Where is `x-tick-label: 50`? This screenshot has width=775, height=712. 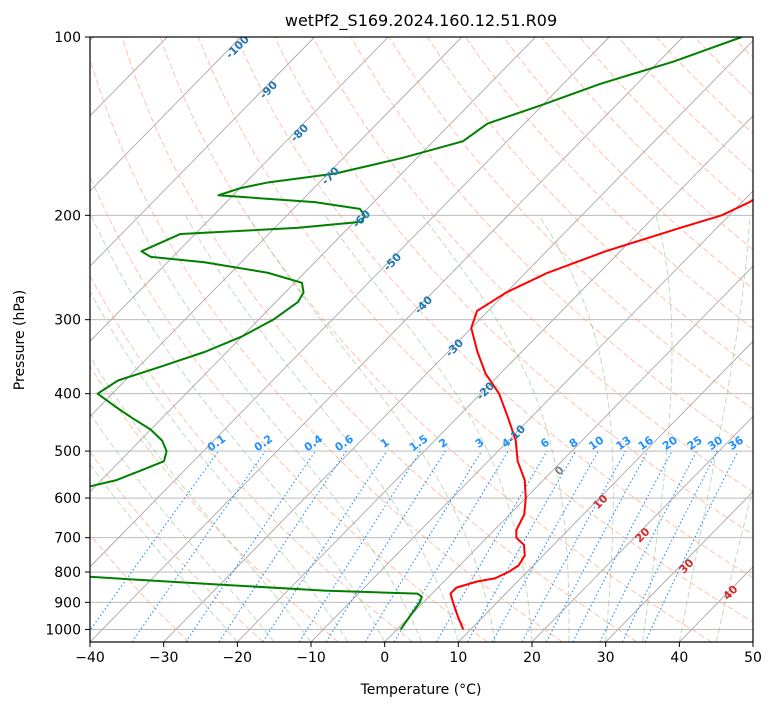 x-tick-label: 50 is located at coordinates (753, 658).